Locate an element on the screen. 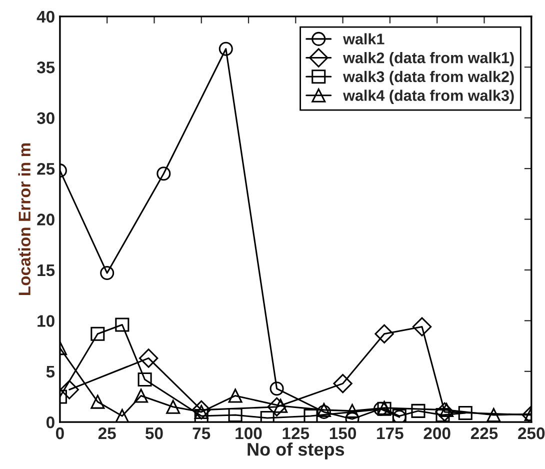 This screenshot has width=545, height=469. x-tick-label: 0 is located at coordinates (60, 433).